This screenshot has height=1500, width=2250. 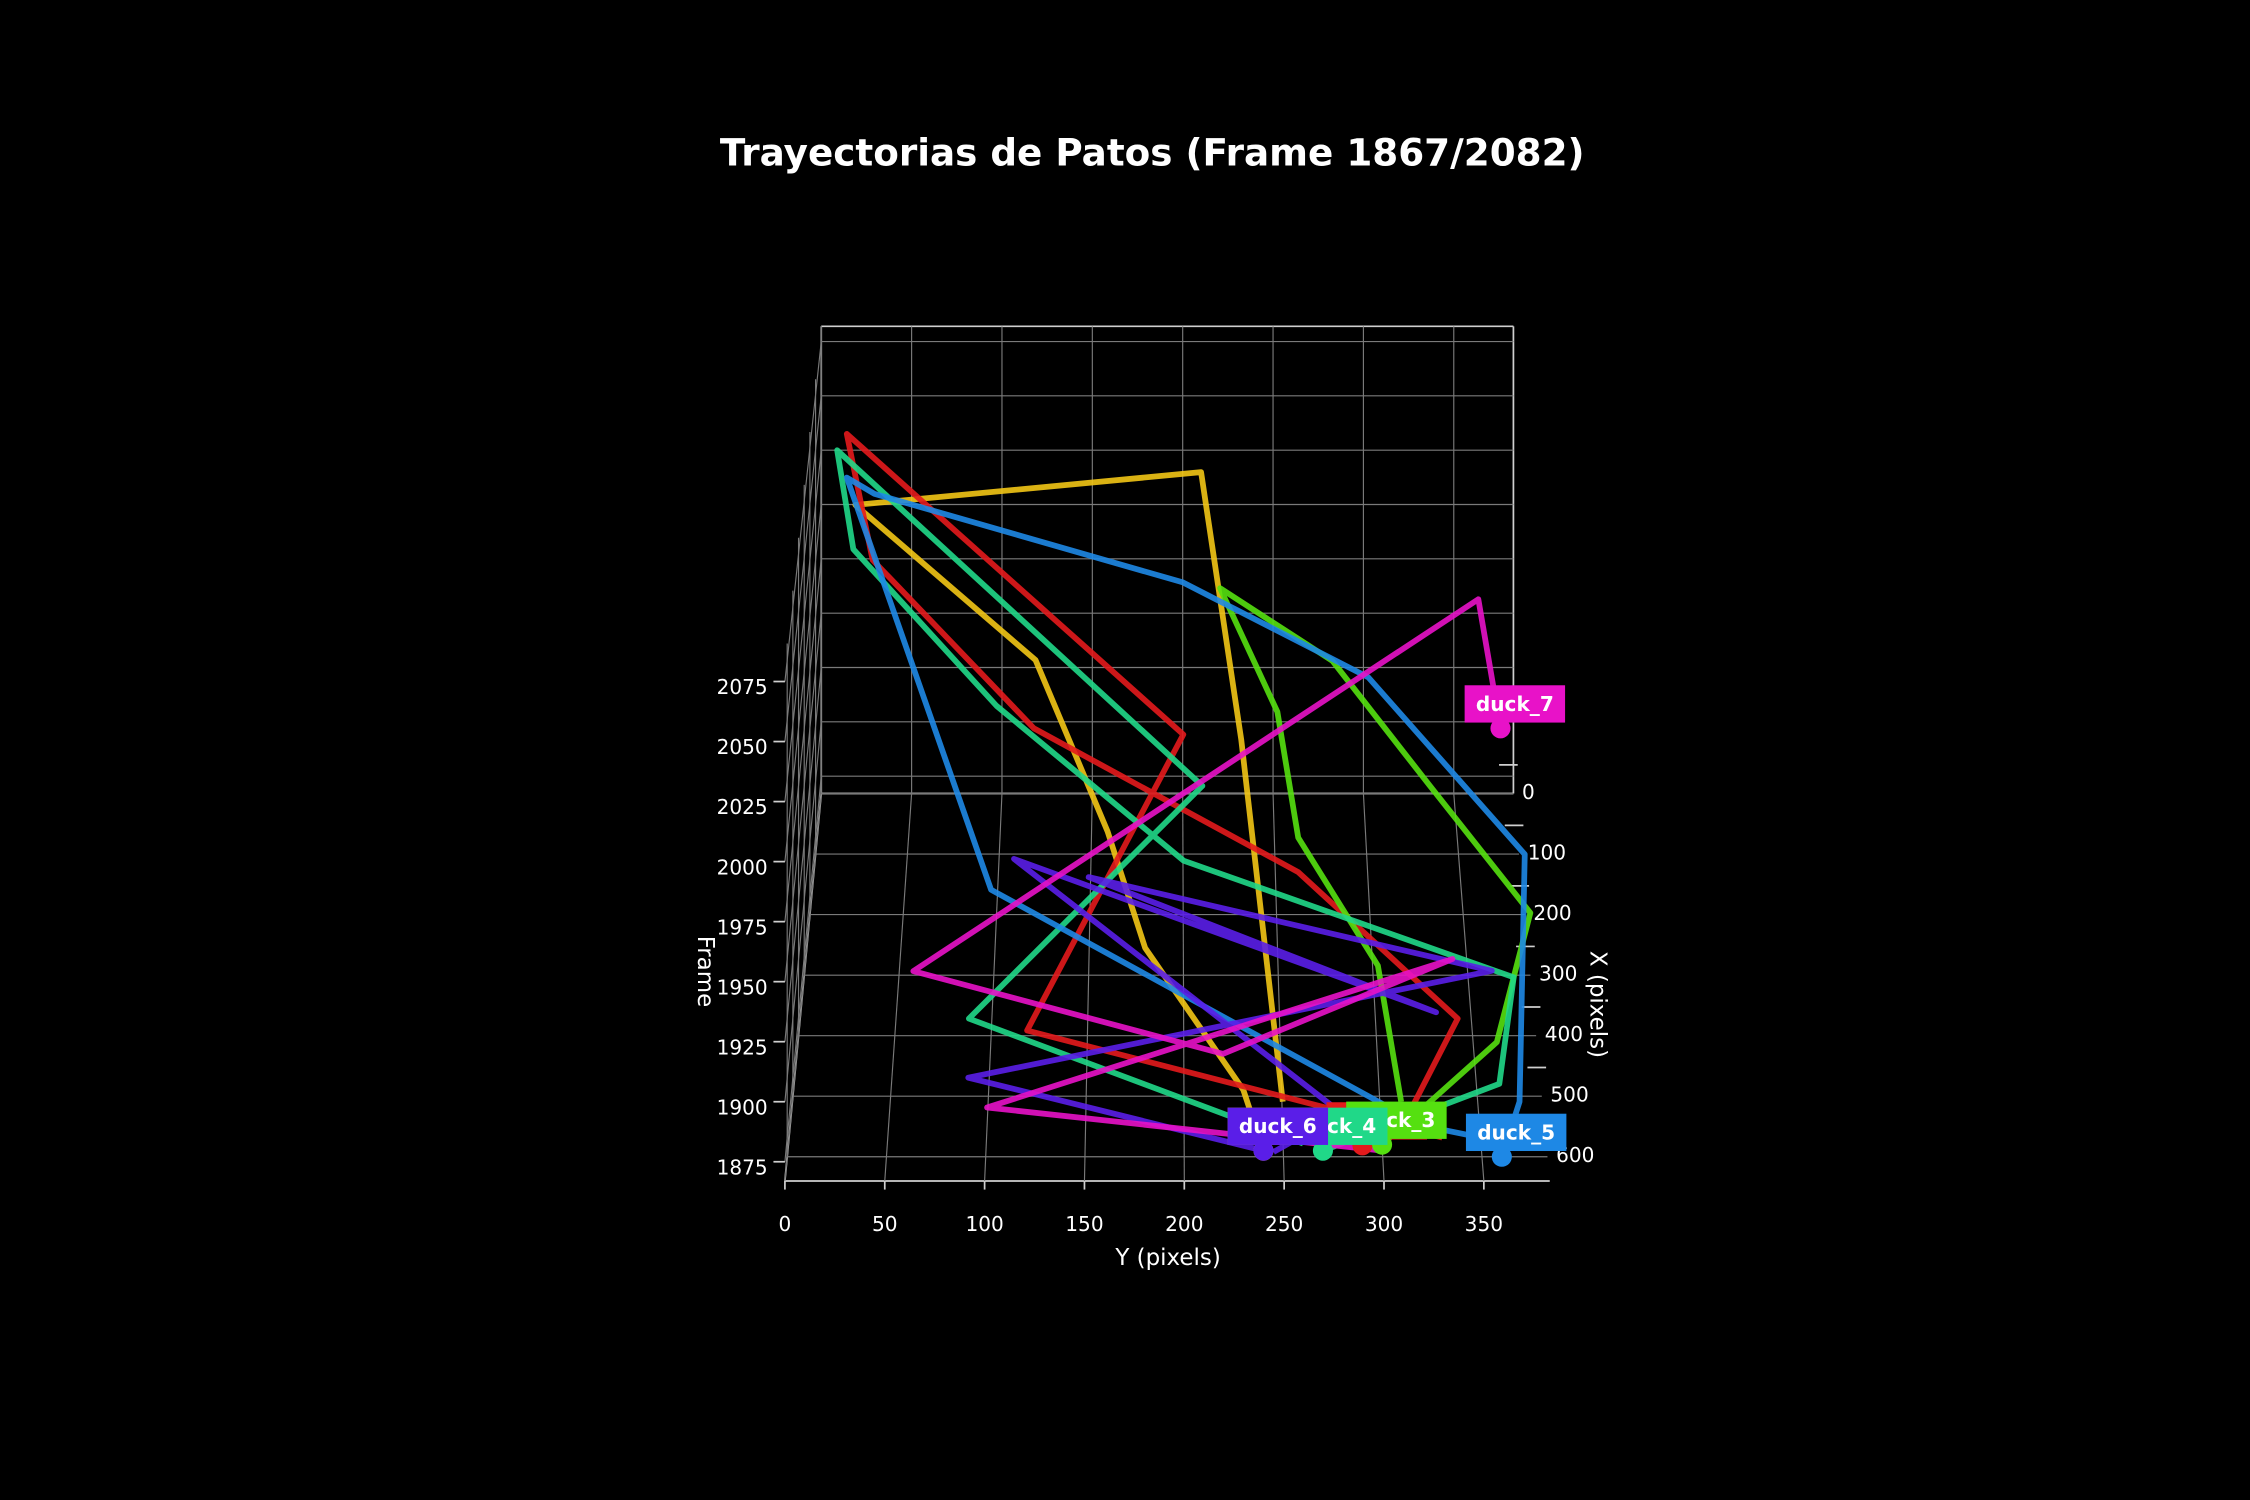 What do you see at coordinates (1152, 152) in the screenshot?
I see `chart-title: Trayectorias de Patos (Frame 1867/2082)` at bounding box center [1152, 152].